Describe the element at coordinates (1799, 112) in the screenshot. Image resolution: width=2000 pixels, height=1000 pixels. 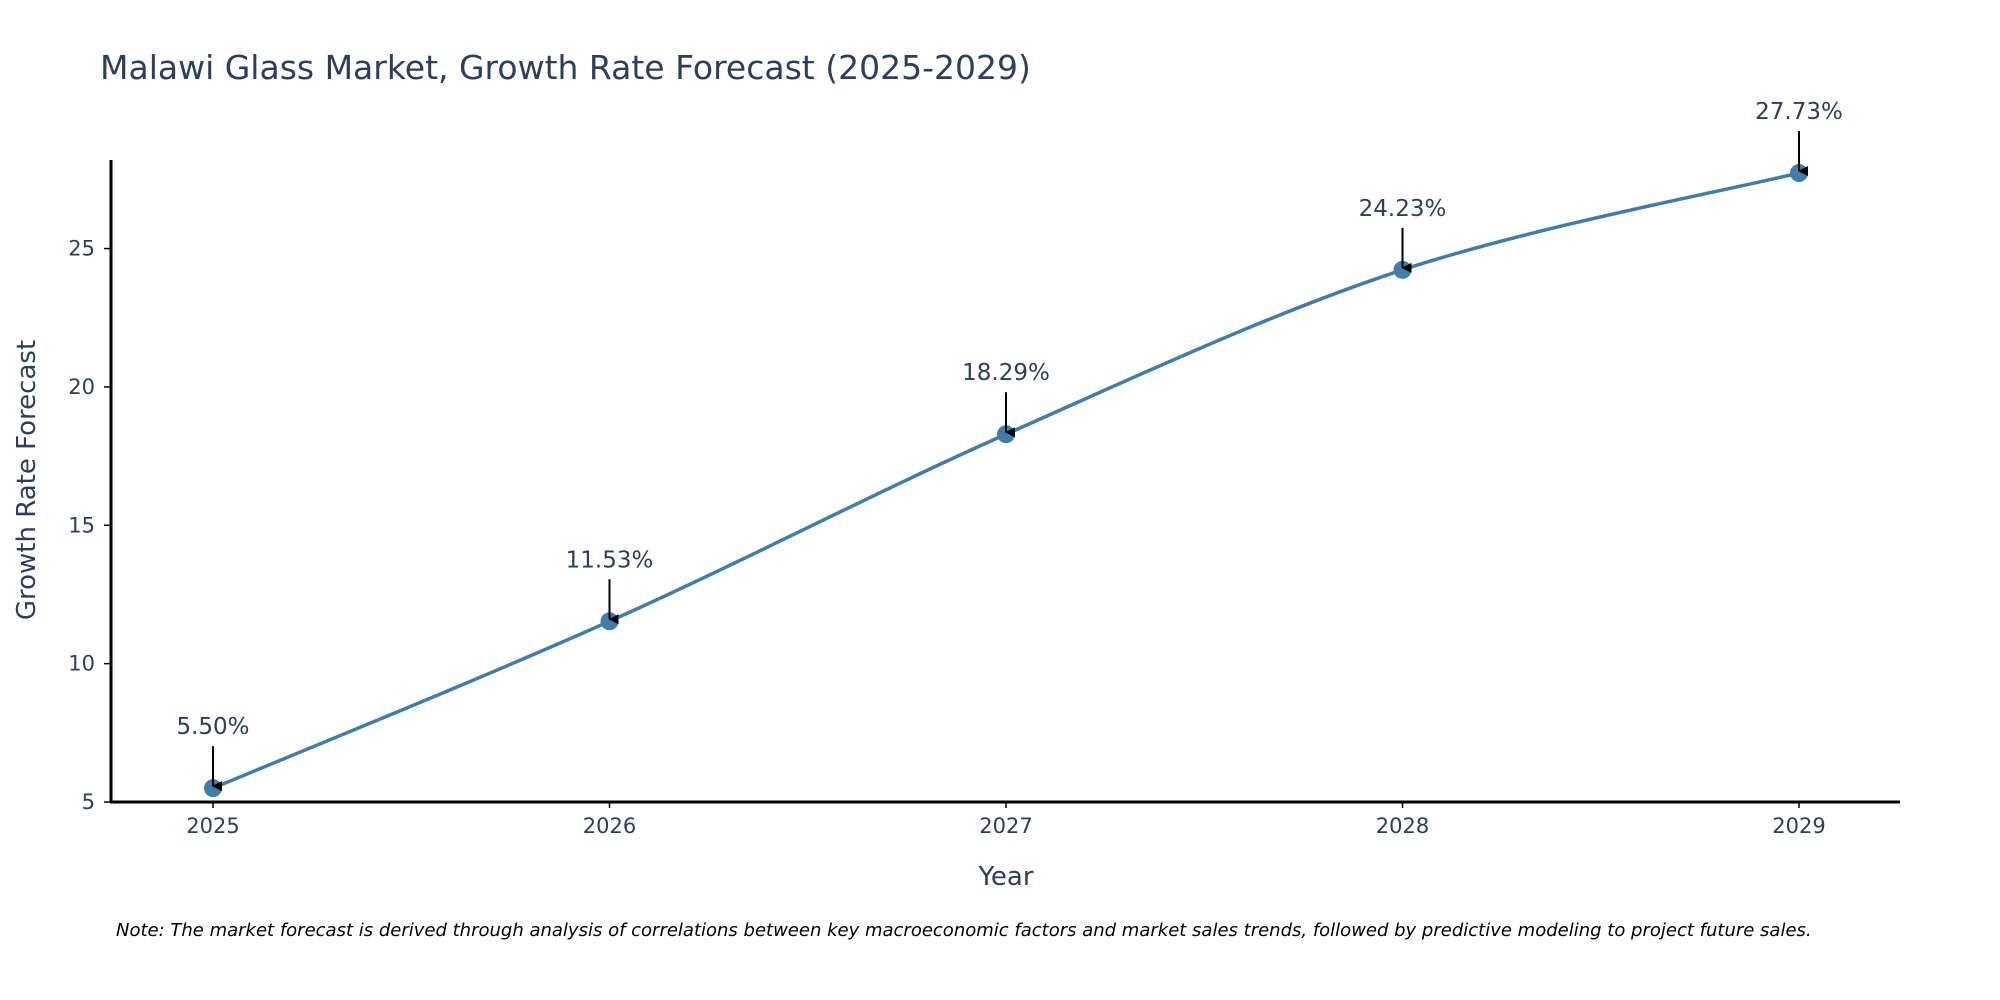
I see `data-label: 27.73%` at that location.